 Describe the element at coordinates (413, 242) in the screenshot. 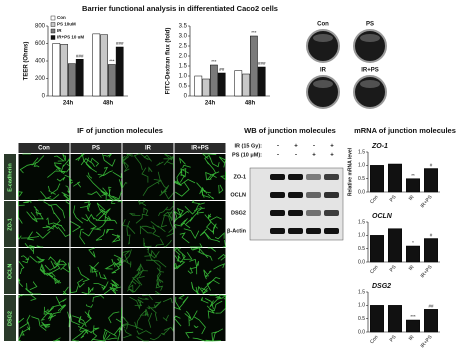

I see `significance-label: *` at that location.